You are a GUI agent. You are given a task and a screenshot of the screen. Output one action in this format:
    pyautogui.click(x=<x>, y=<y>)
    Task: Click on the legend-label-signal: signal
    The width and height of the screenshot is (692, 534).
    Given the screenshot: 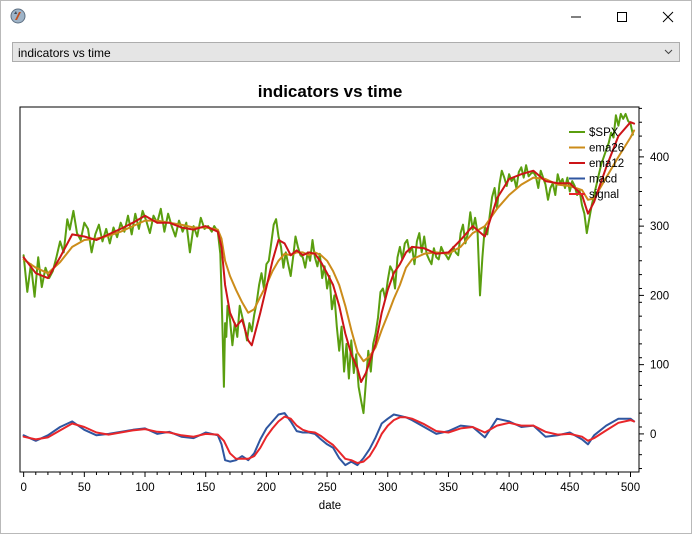 What is the action you would take?
    pyautogui.click(x=604, y=195)
    